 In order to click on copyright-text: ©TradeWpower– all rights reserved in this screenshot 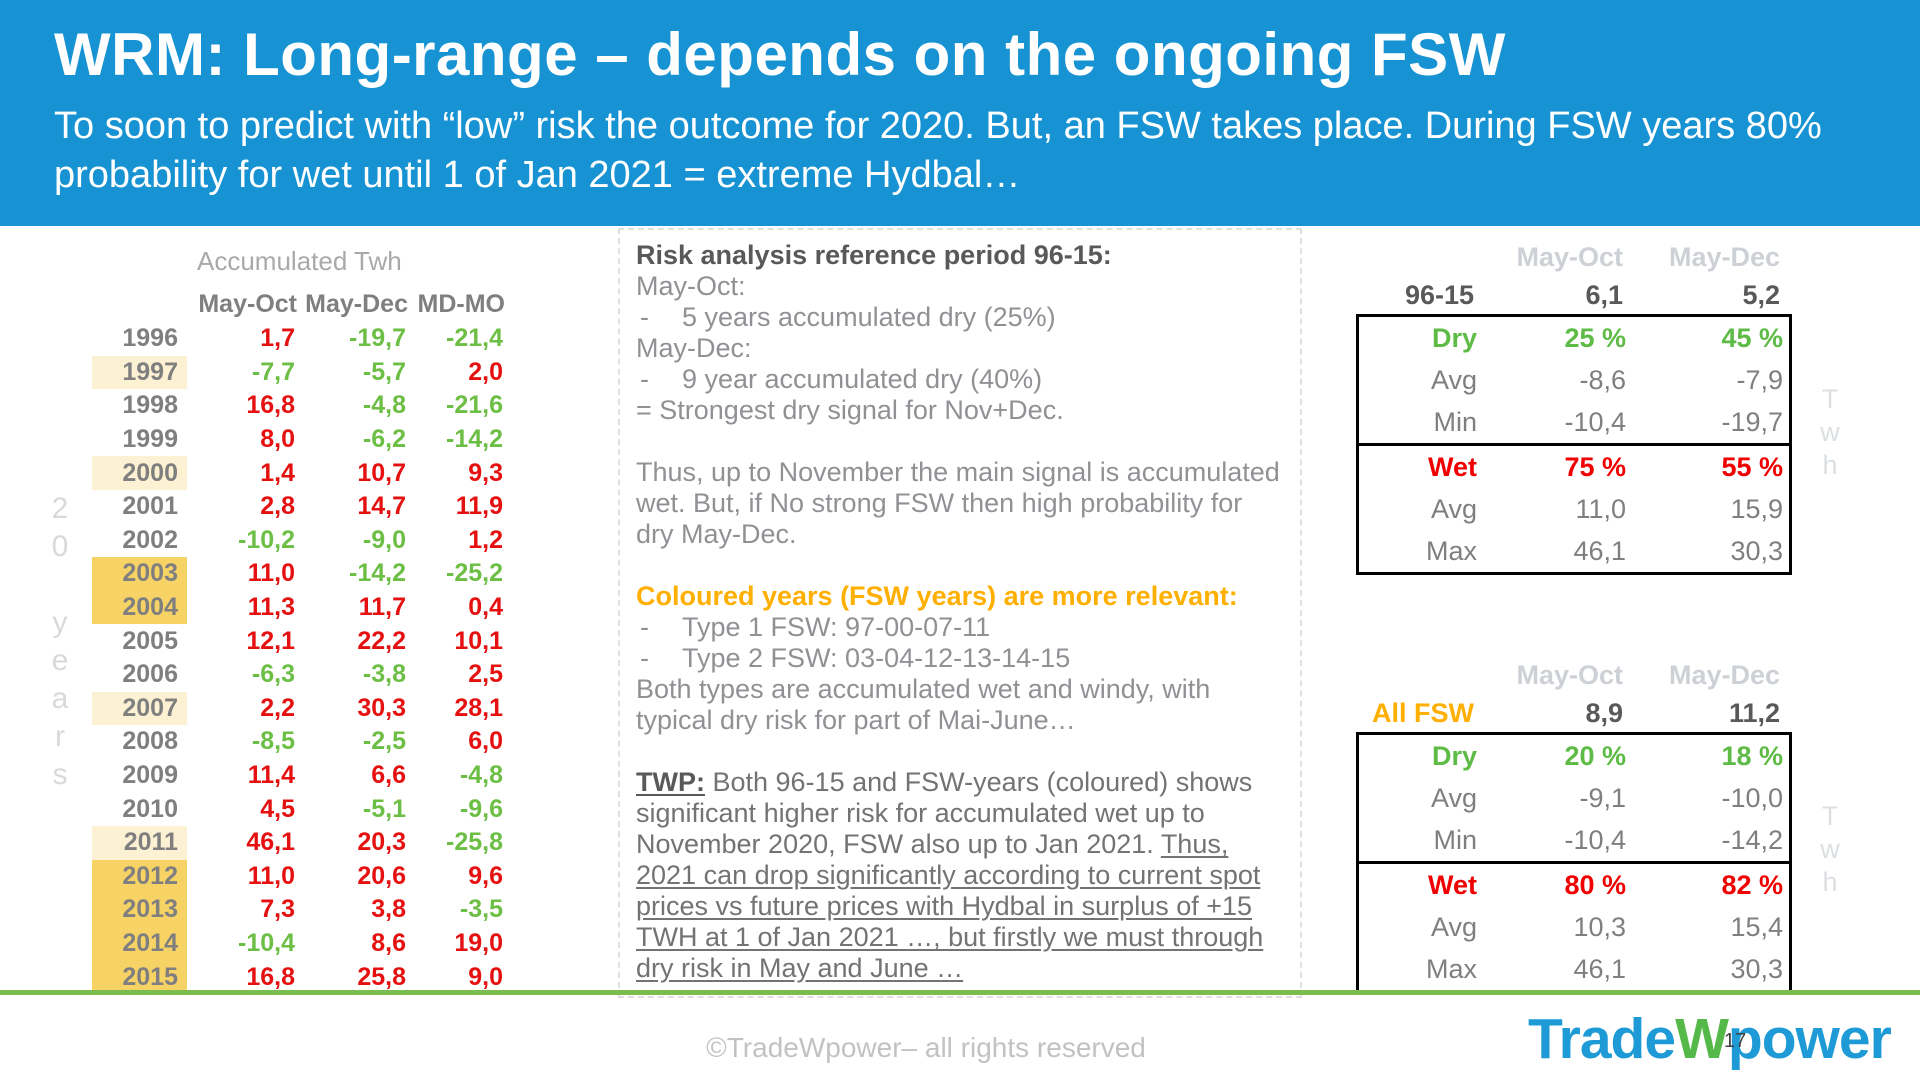, I will do `click(926, 1047)`.